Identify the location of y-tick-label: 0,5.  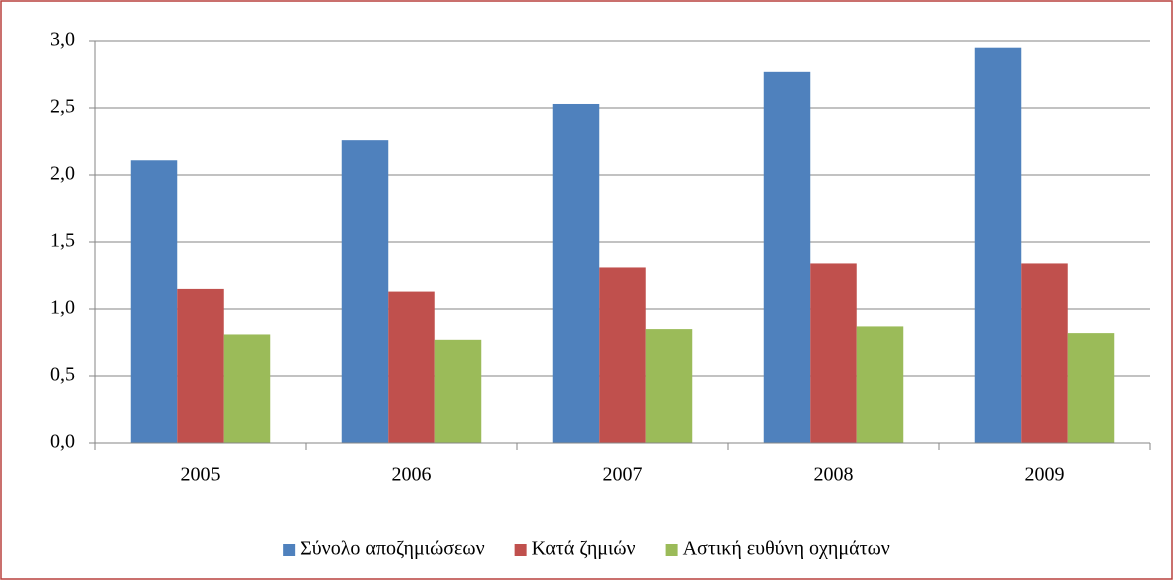
(62, 375).